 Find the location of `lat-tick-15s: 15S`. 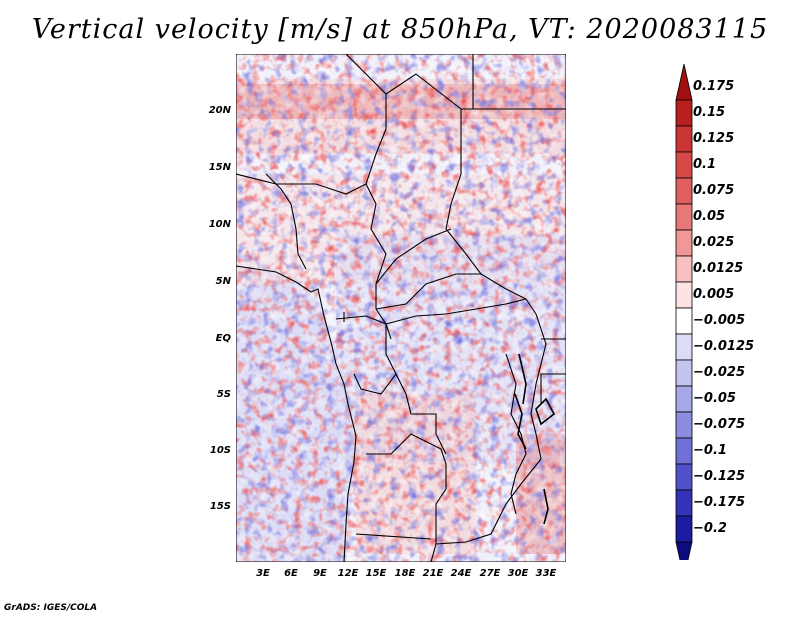

lat-tick-15s: 15S is located at coordinates (220, 506).